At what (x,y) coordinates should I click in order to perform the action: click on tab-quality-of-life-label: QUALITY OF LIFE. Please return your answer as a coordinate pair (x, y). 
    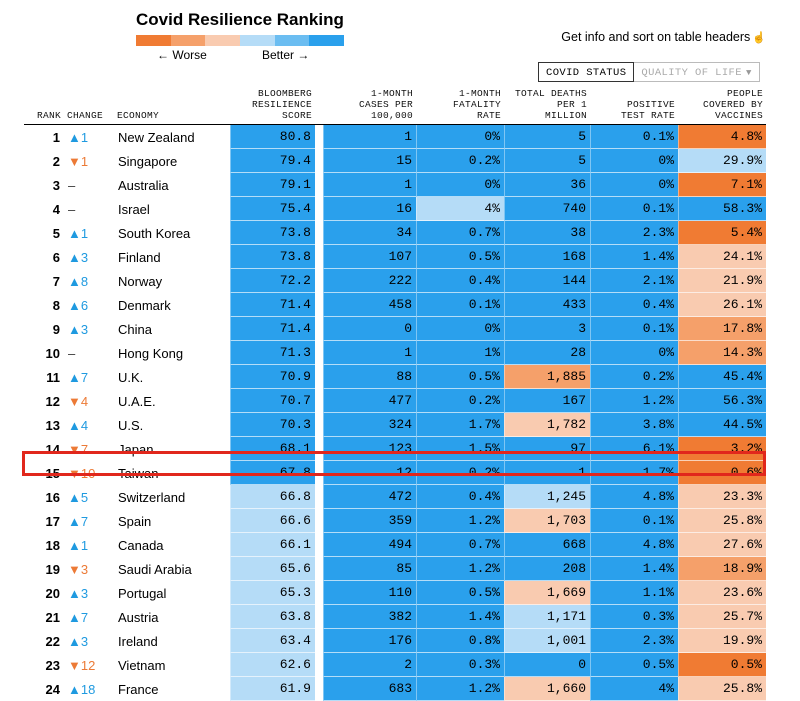
    Looking at the image, I should click on (691, 73).